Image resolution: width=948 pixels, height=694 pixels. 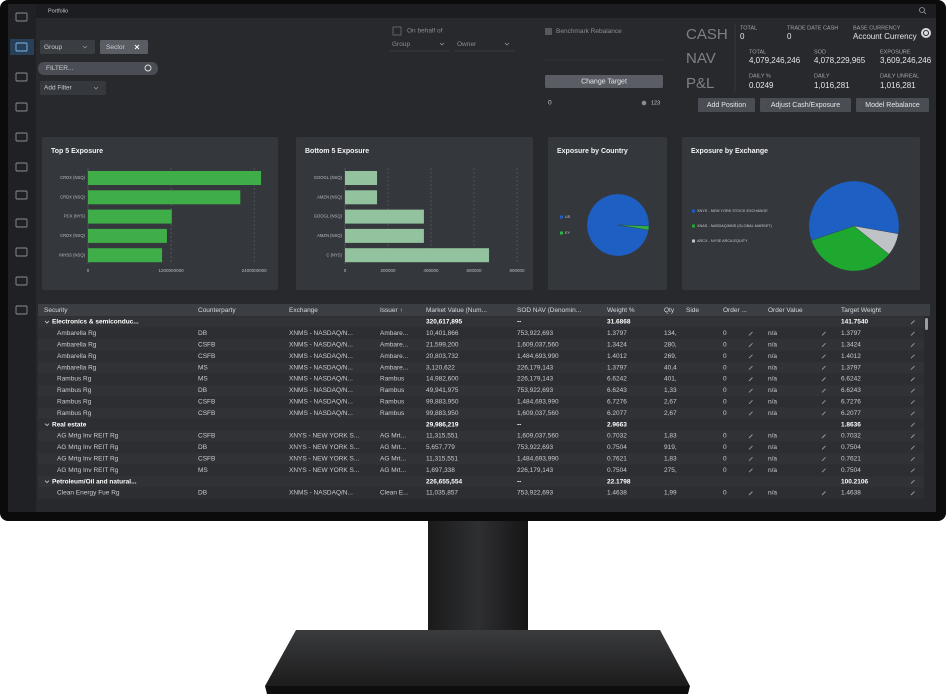 I want to click on table-cell: 226,179,143, so click(x=535, y=367).